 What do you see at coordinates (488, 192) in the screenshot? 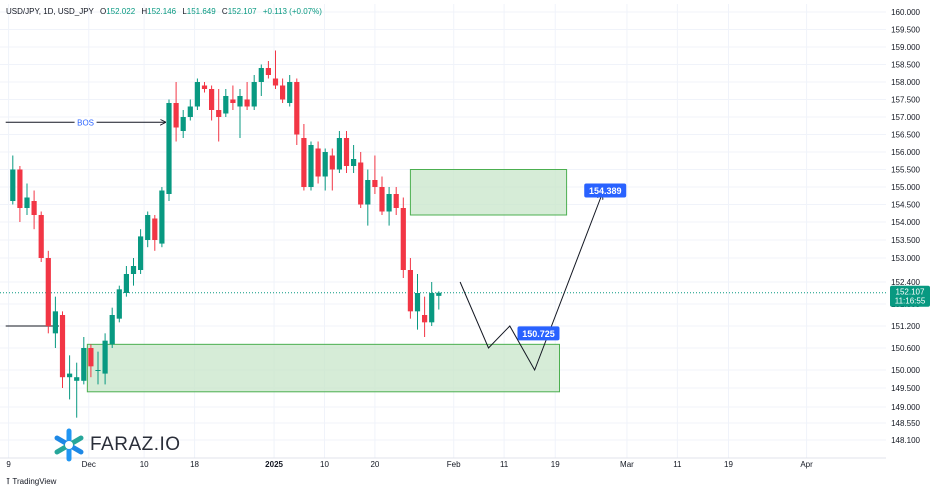
I see `supply-zone` at bounding box center [488, 192].